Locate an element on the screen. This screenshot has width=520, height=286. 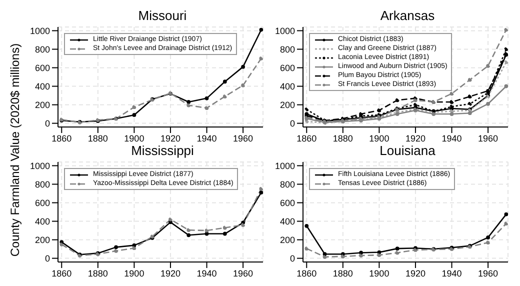
chart-title: Louisiana is located at coordinates (407, 150).